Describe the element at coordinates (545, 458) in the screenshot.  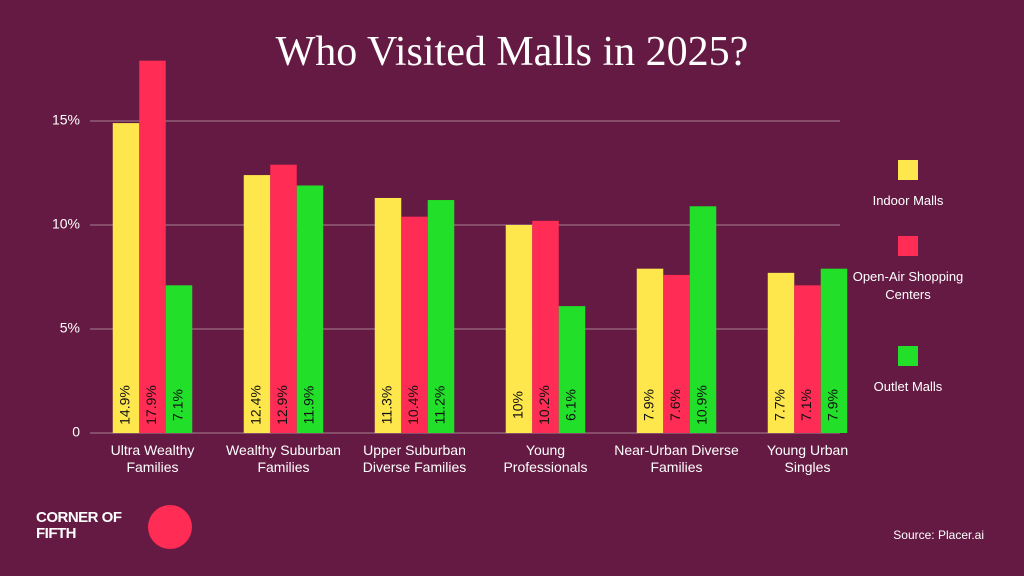
I see `x-tick-label: Young Professionals` at that location.